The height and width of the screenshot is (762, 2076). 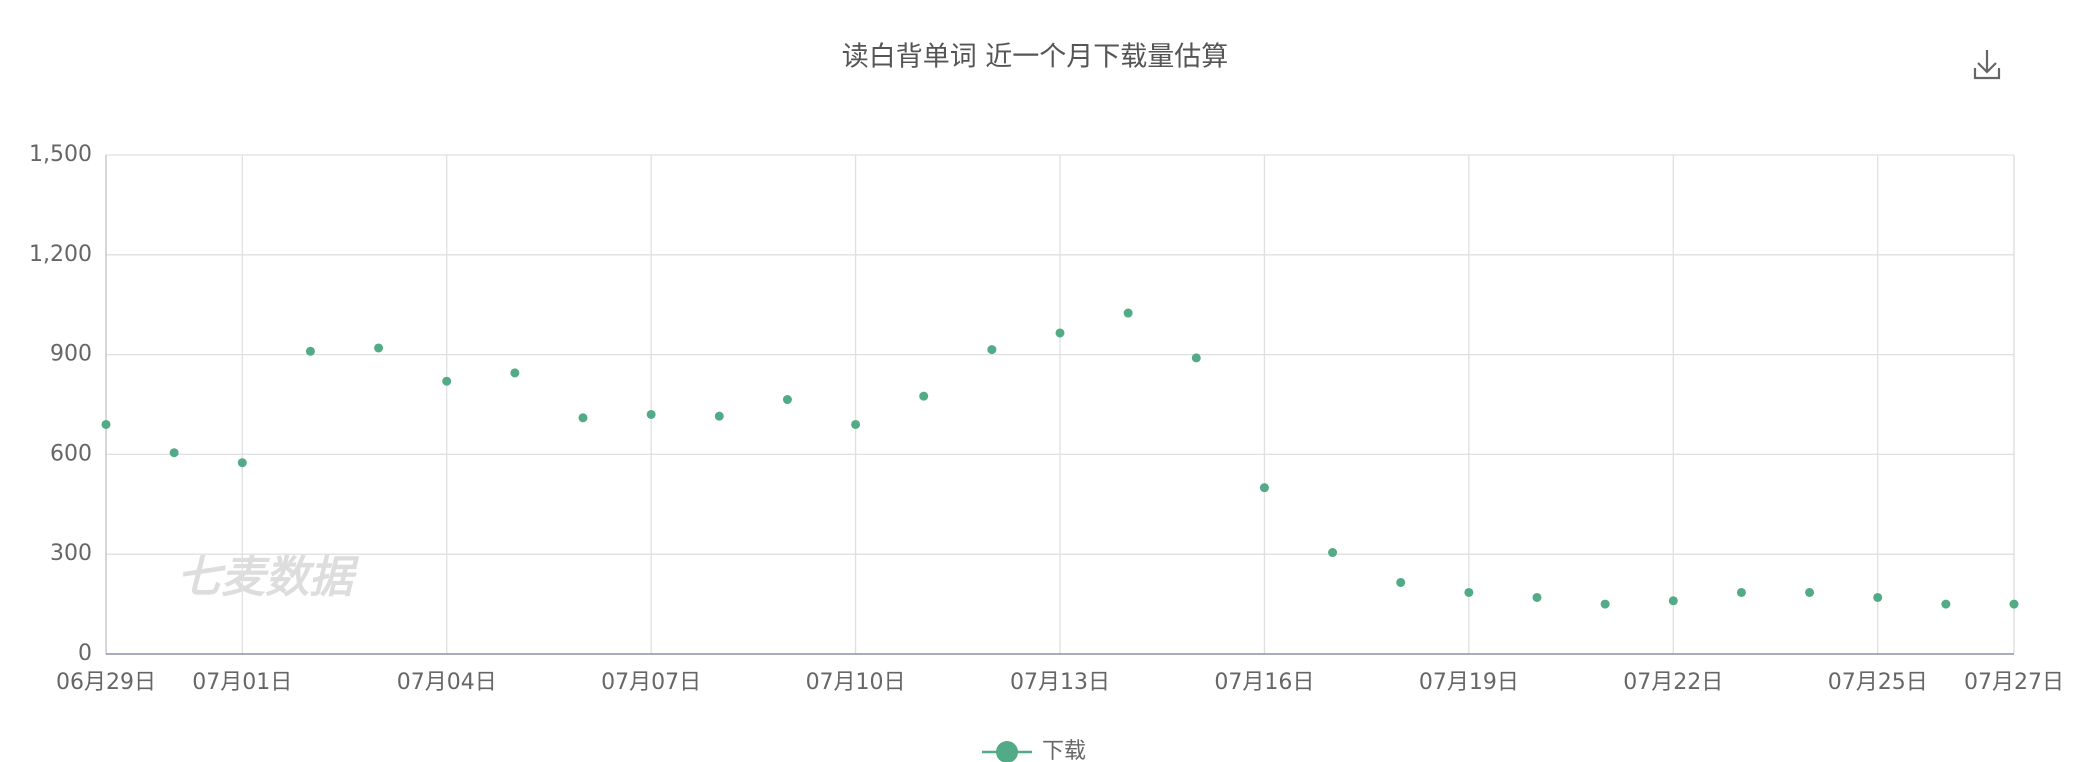 What do you see at coordinates (1035, 57) in the screenshot?
I see `chart-title: 读白背单词 近一个月下载量估算` at bounding box center [1035, 57].